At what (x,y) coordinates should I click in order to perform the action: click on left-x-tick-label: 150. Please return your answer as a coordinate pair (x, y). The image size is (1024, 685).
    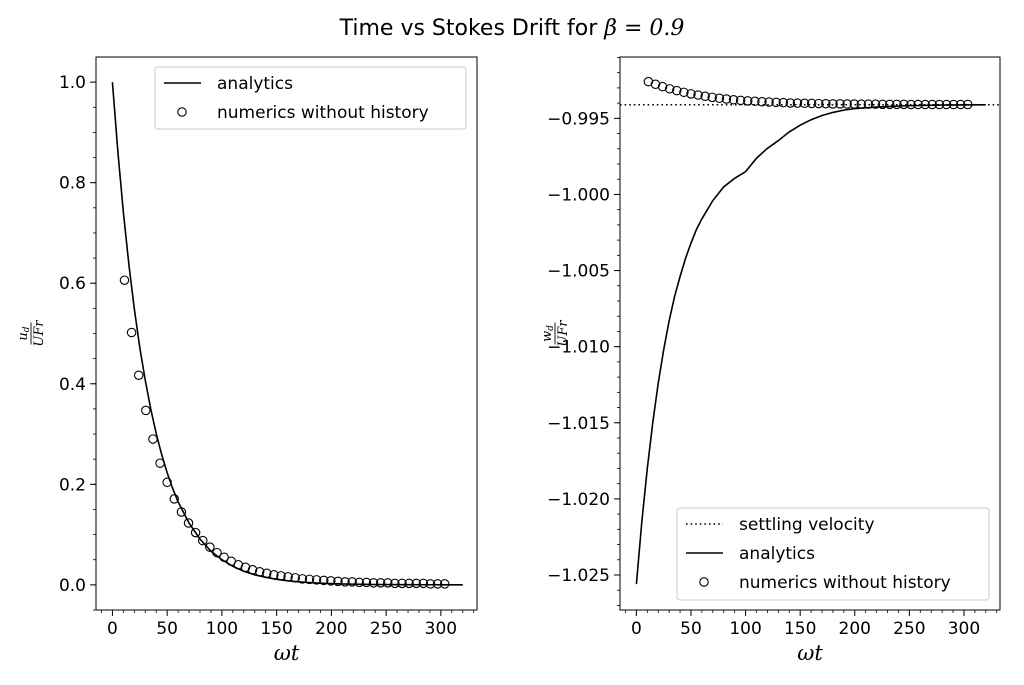
    Looking at the image, I should click on (276, 629).